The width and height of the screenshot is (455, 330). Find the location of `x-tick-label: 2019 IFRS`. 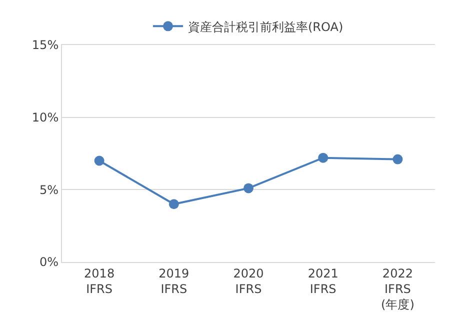

x-tick-label: 2019 IFRS is located at coordinates (174, 281).